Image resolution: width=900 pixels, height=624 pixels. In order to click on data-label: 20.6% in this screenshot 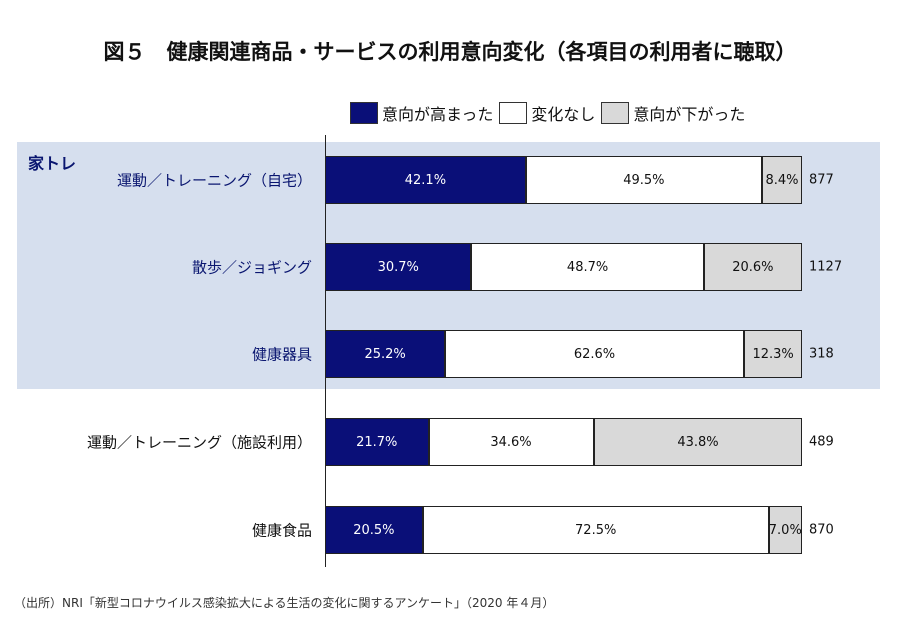, I will do `click(753, 267)`.